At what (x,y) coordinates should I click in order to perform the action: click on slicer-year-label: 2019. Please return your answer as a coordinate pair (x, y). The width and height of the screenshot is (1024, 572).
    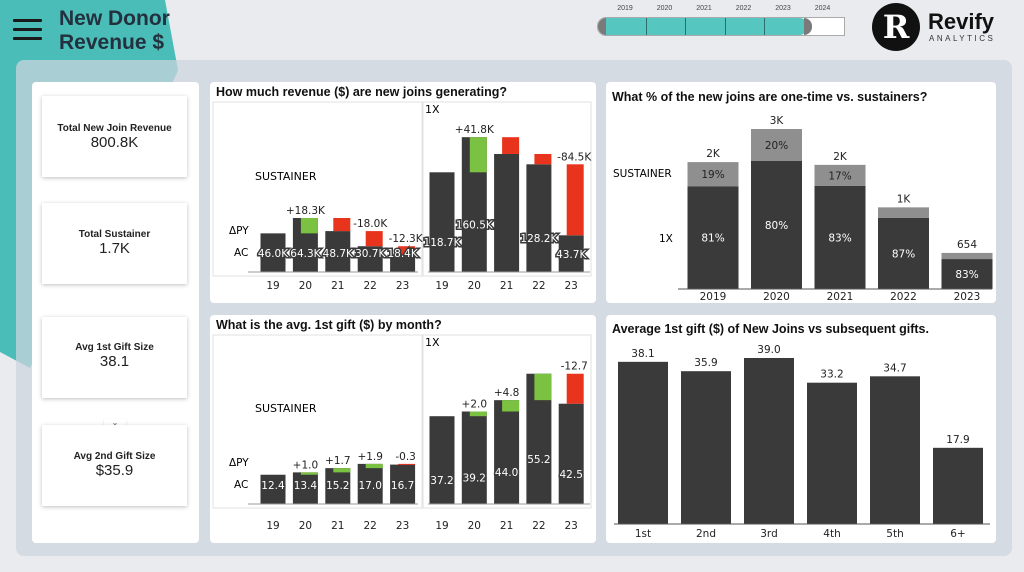
    Looking at the image, I should click on (625, 8).